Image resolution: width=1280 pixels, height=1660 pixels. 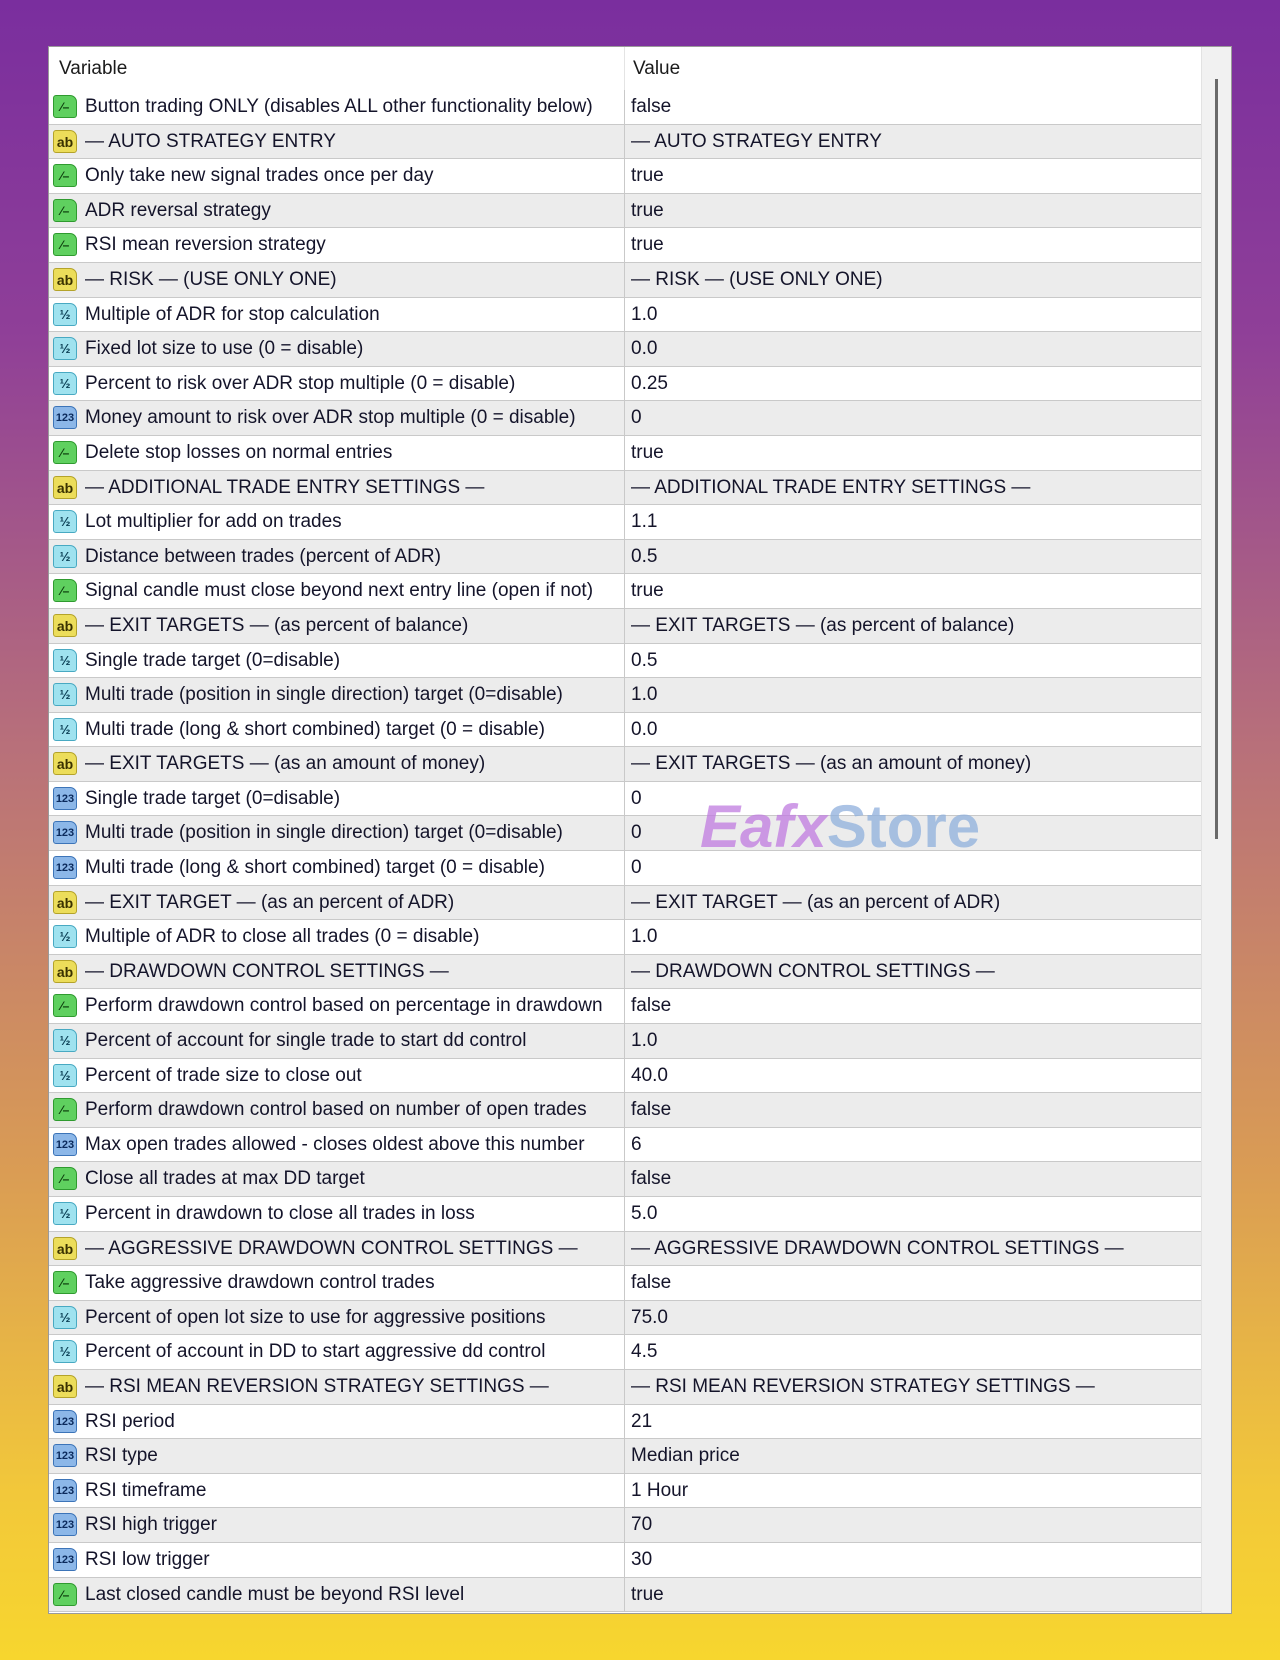 What do you see at coordinates (626, 245) in the screenshot?
I see `table-row: ⁄– RSI mean reversion strategy true` at bounding box center [626, 245].